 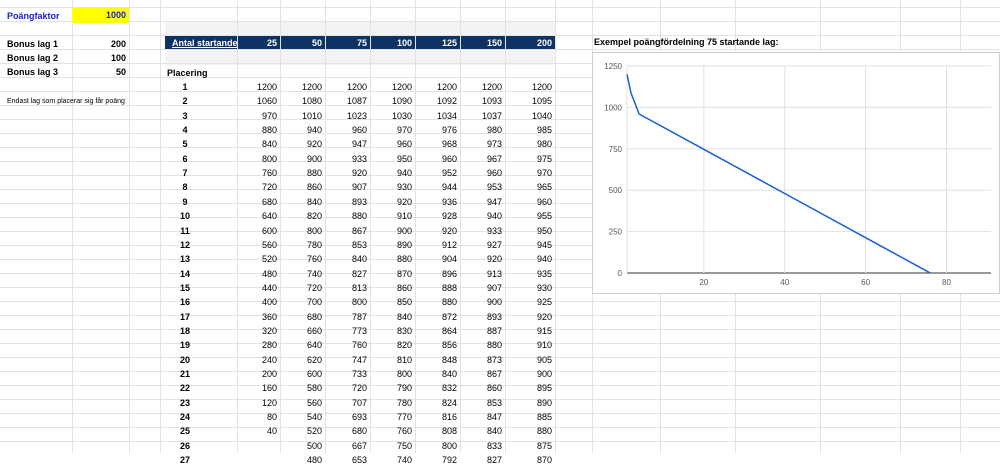 What do you see at coordinates (184, 403) in the screenshot?
I see `placement-cell: 23` at bounding box center [184, 403].